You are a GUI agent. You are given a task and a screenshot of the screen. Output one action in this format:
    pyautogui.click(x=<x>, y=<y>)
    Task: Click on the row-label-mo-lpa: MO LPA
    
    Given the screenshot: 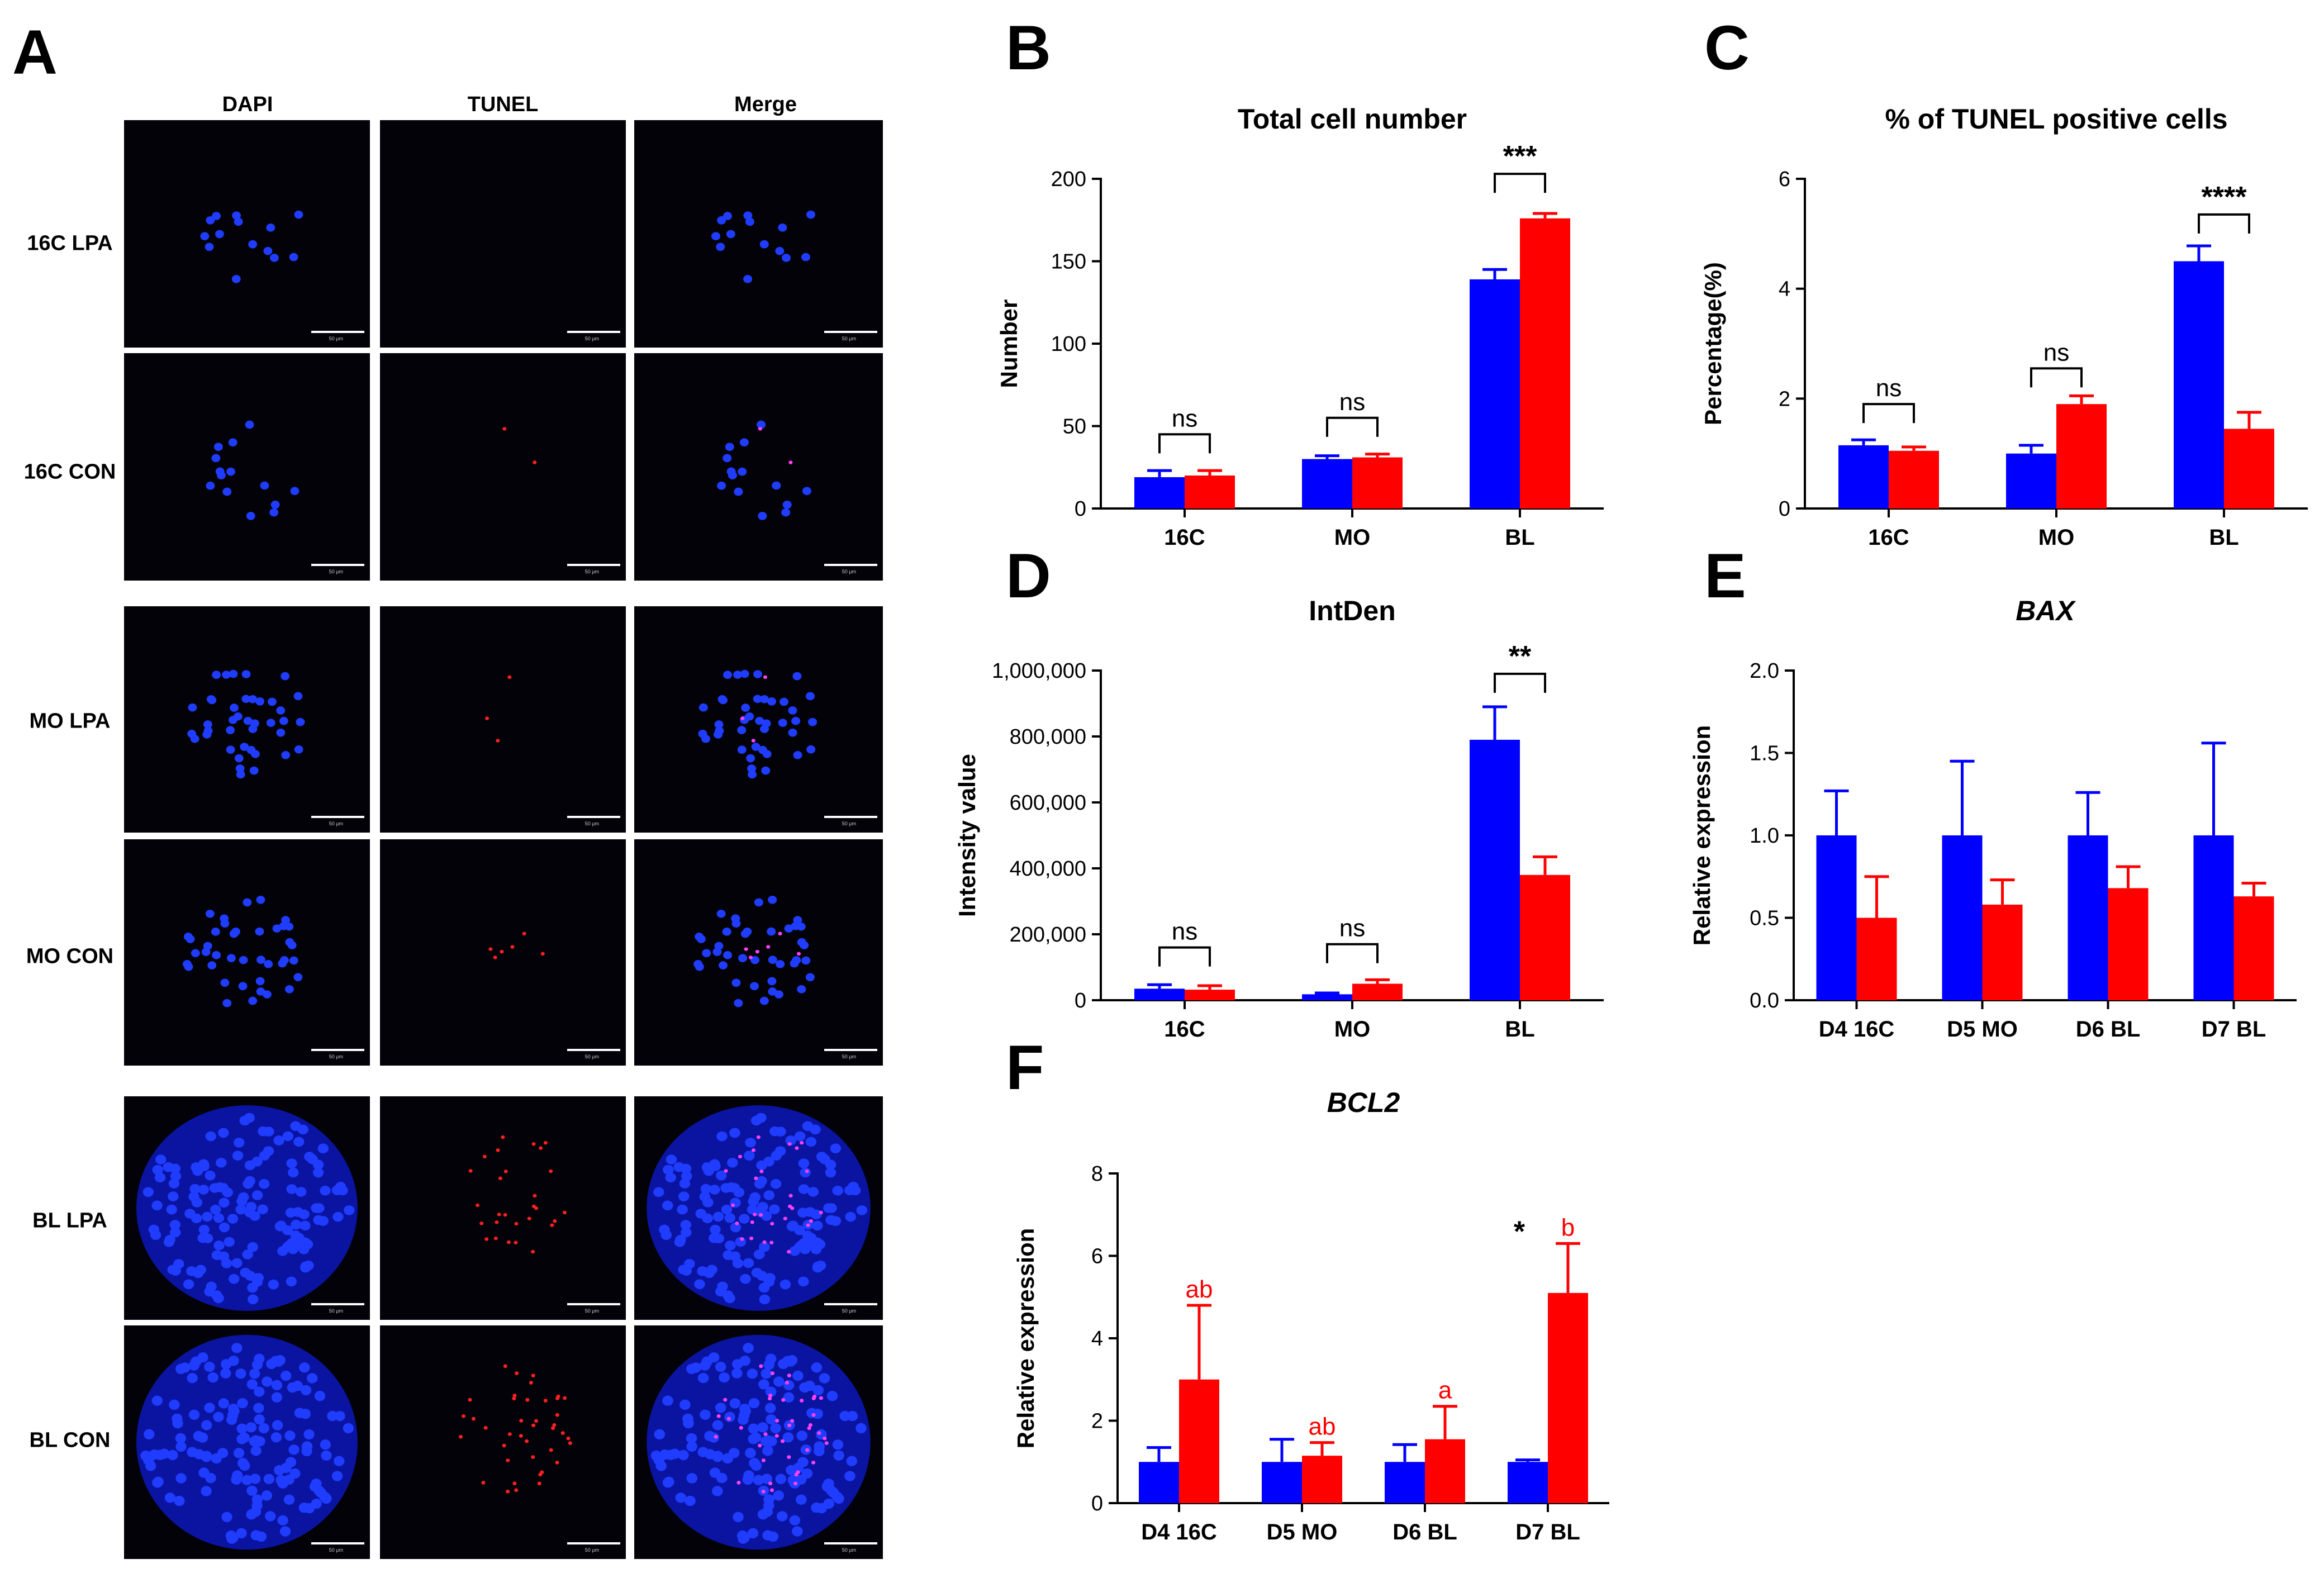 What is the action you would take?
    pyautogui.click(x=70, y=721)
    